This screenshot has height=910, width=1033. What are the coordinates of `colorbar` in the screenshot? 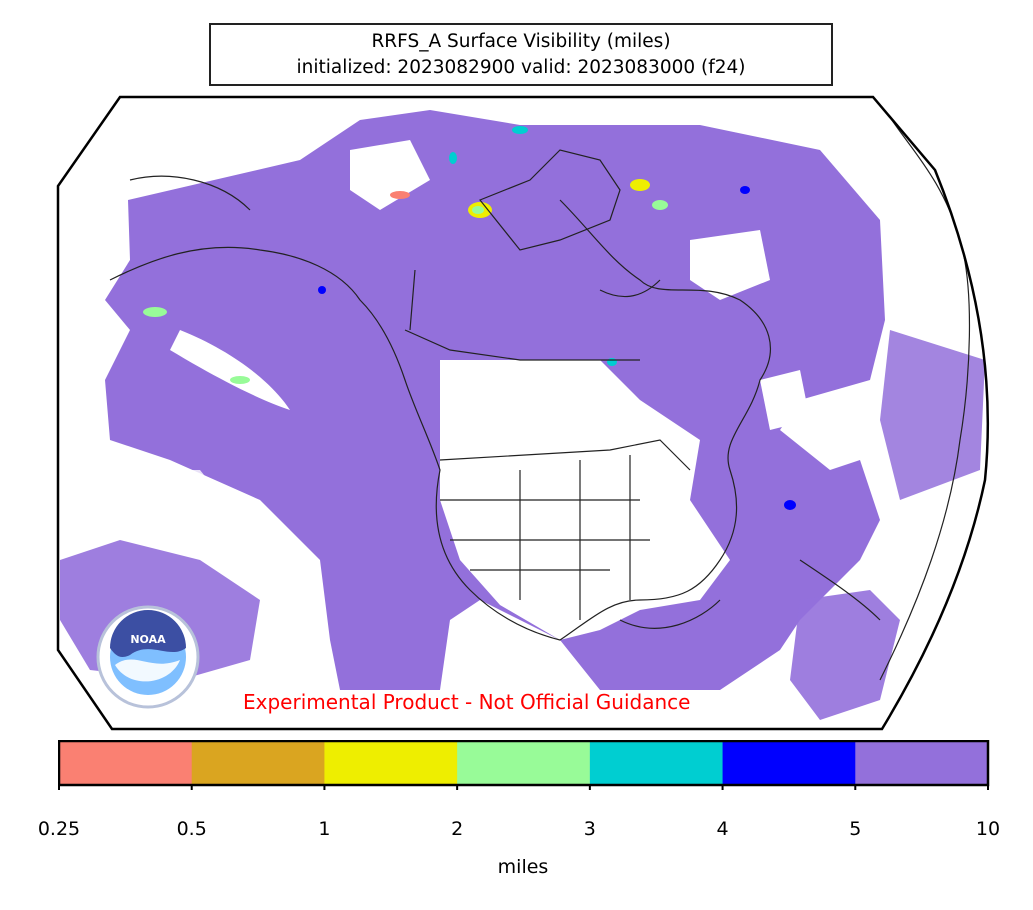 It's located at (524, 765).